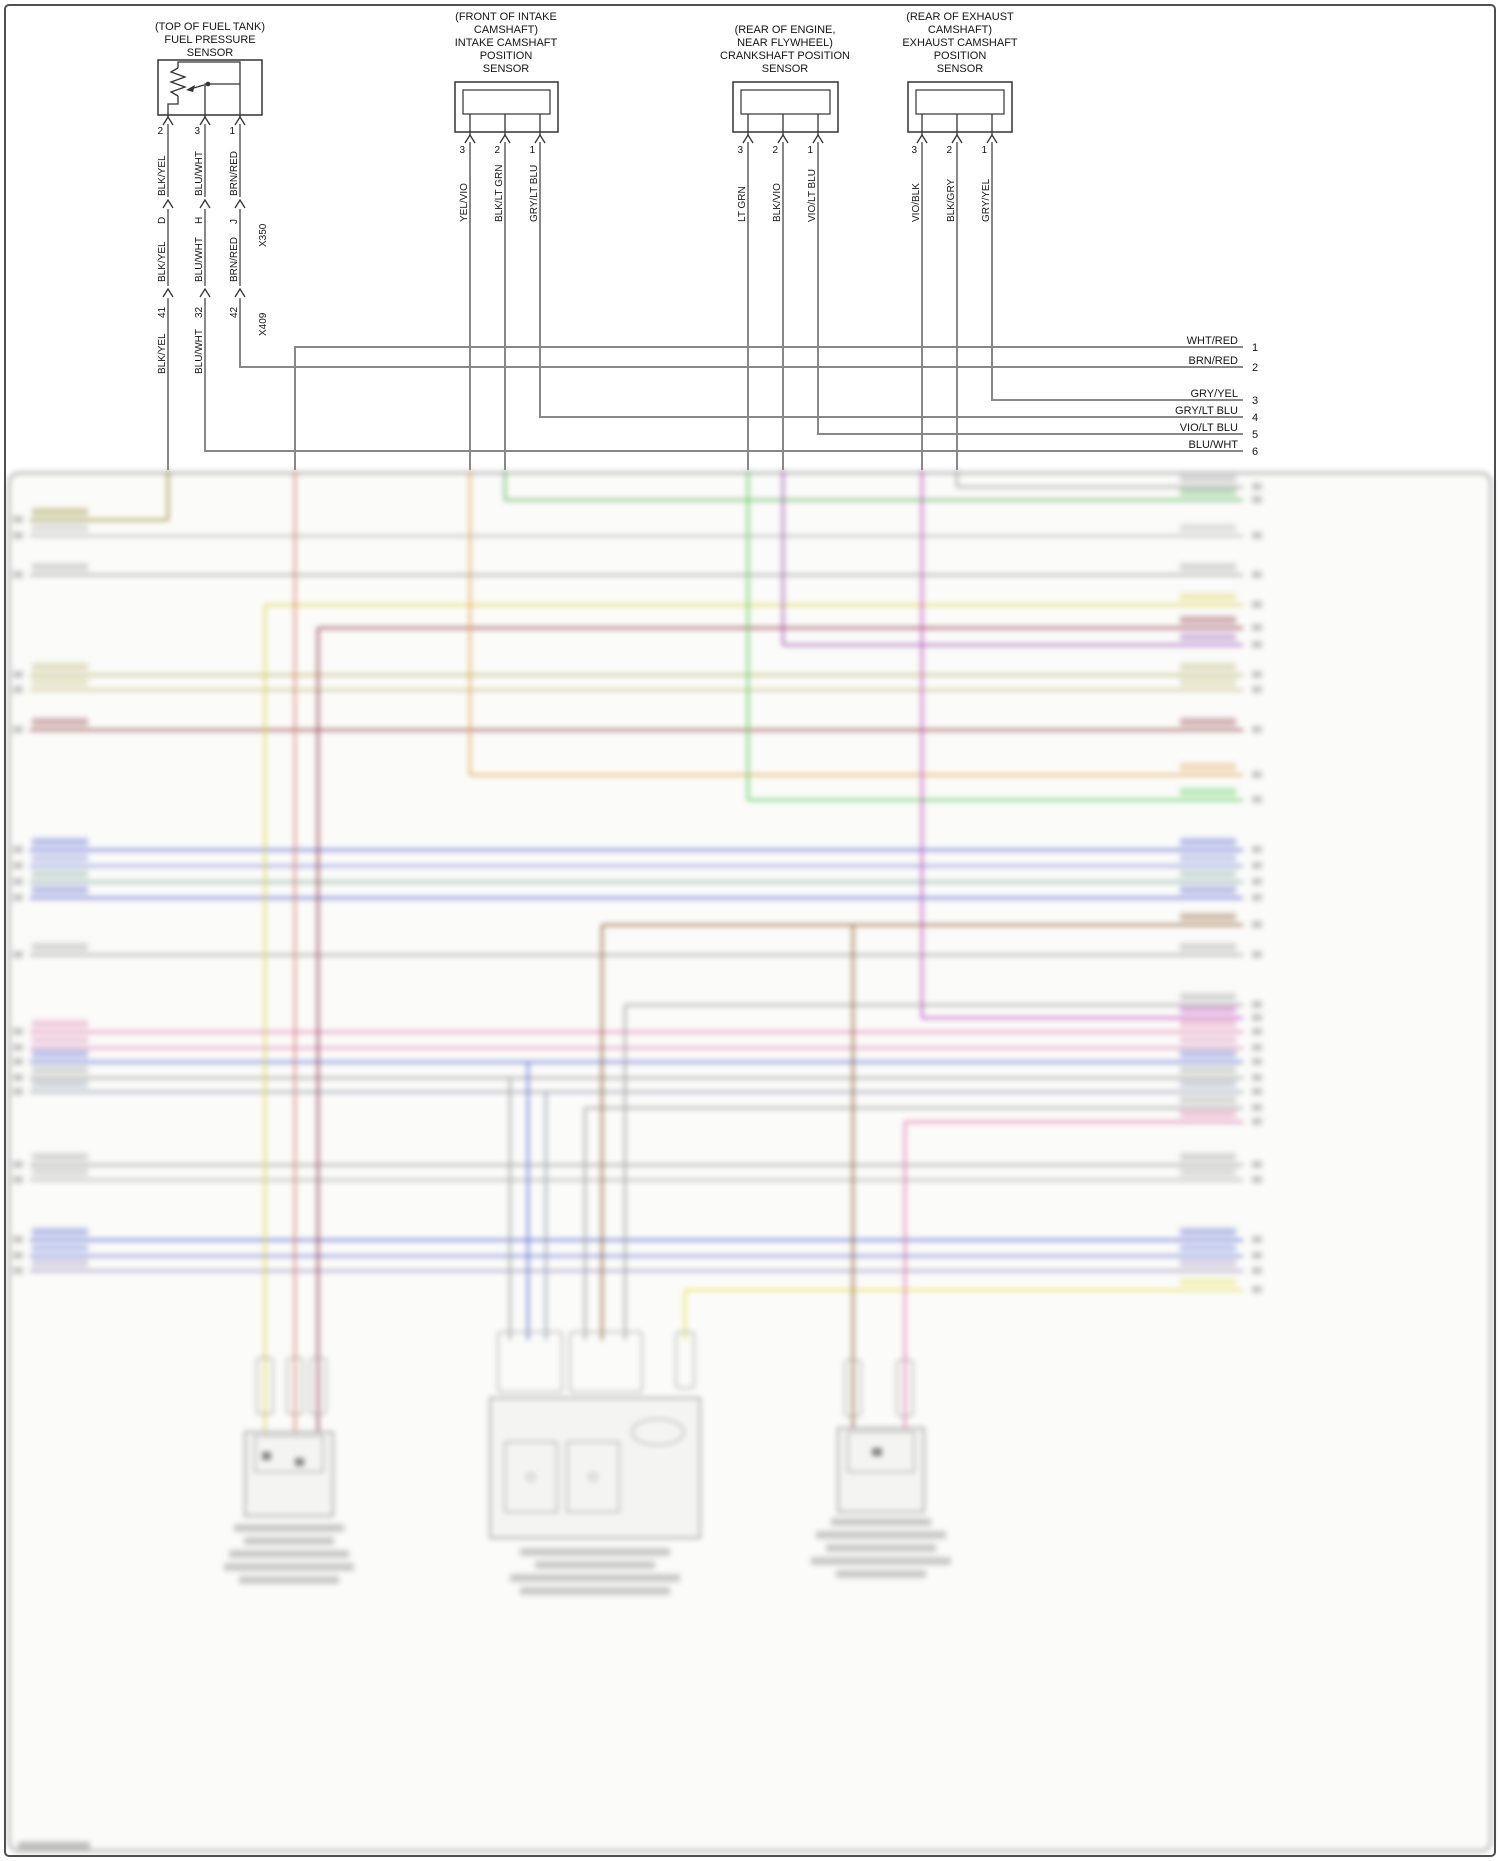 The image size is (1500, 1861). What do you see at coordinates (1213, 361) in the screenshot?
I see `bus-wire-label: BRN/RED` at bounding box center [1213, 361].